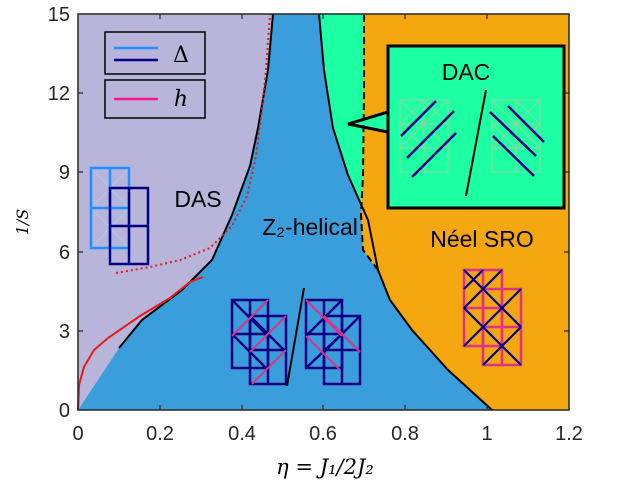 The image size is (619, 485). I want to click on dac-inset-callout, so click(368, 122).